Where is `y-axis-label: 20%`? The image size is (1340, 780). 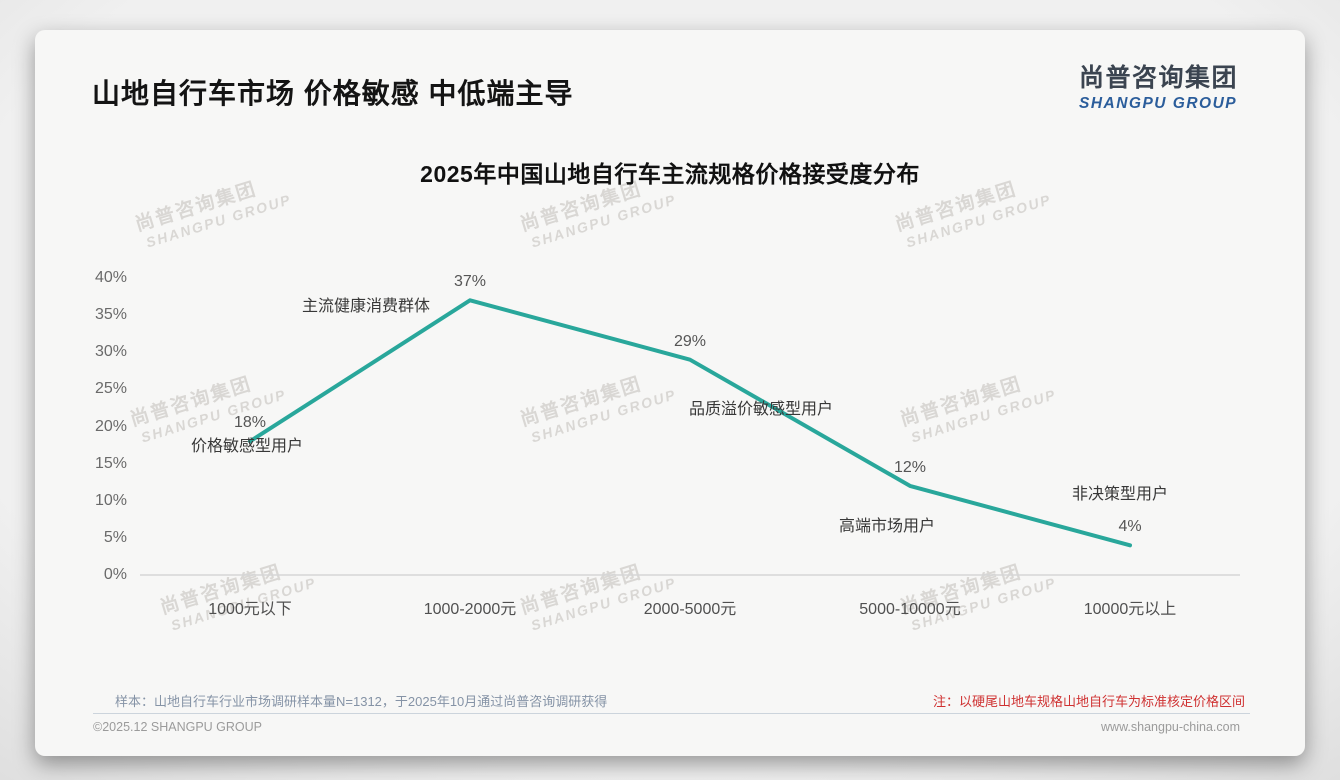 y-axis-label: 20% is located at coordinates (110, 426).